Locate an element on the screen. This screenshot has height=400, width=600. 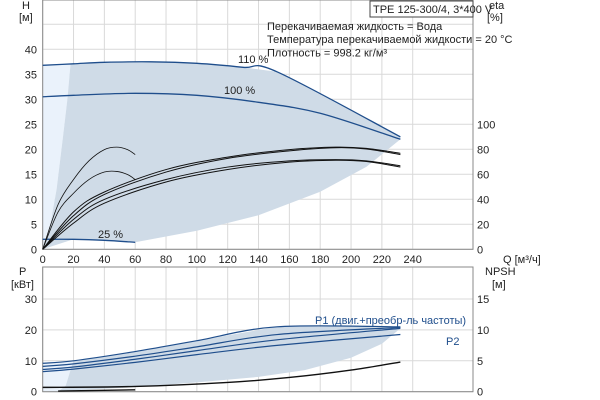
x-tick-label: 0 is located at coordinates (43, 260).